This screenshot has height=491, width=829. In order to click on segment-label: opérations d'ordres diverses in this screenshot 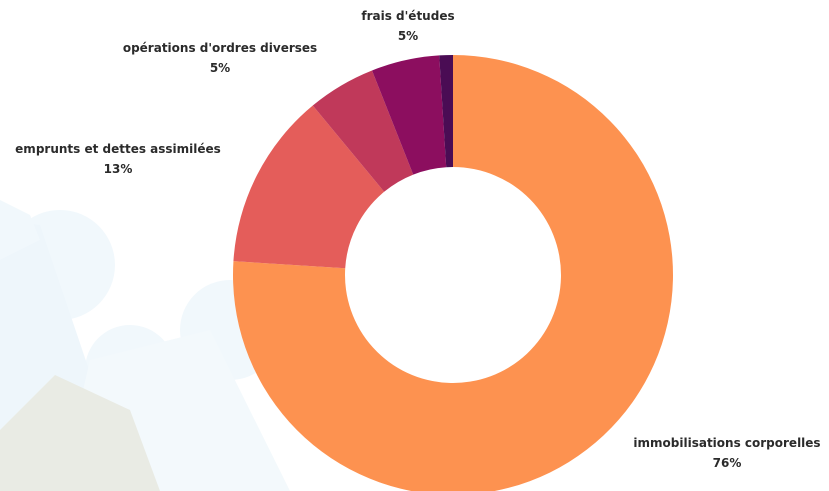, I will do `click(220, 48)`.